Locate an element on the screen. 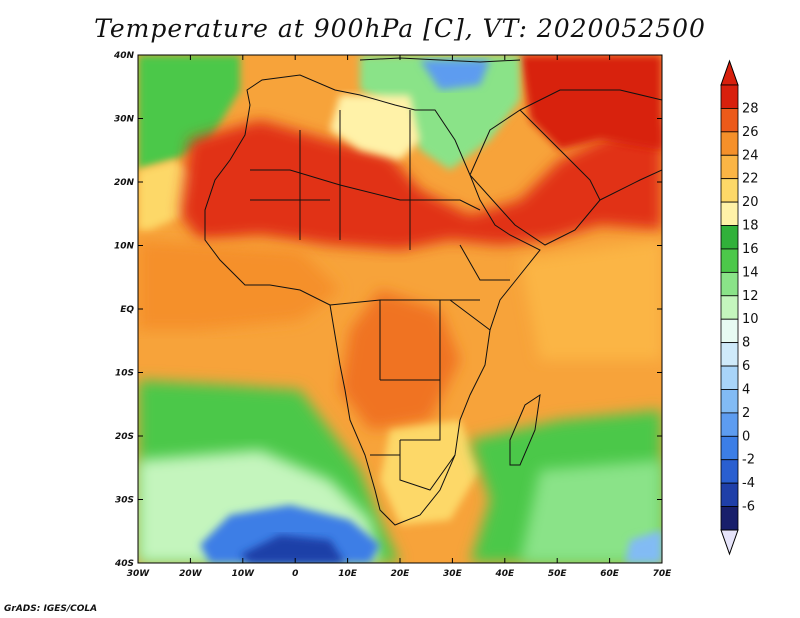 The width and height of the screenshot is (800, 618). lat-tick-label: 10S is located at coordinates (124, 374).